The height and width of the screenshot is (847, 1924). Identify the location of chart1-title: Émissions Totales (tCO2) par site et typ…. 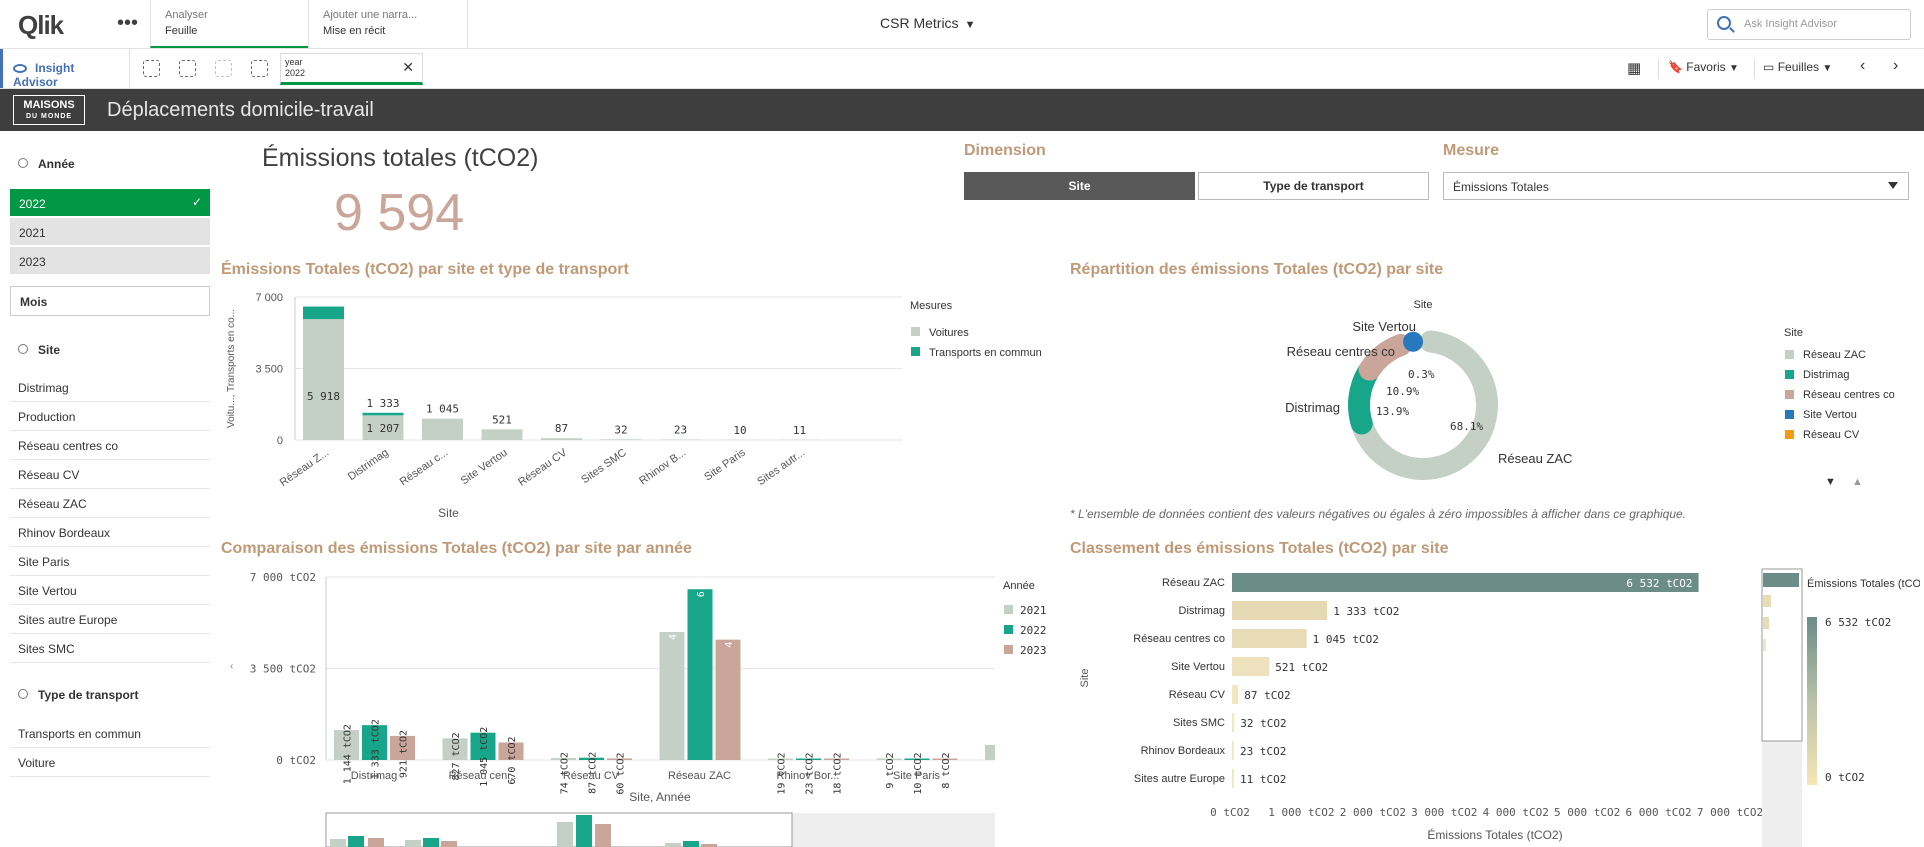
(425, 269).